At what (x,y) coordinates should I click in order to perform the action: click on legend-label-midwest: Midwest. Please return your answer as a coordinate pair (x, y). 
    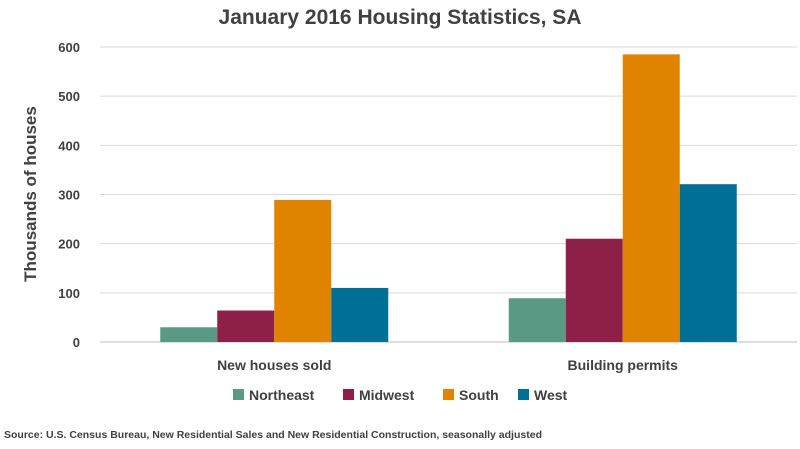
    Looking at the image, I should click on (387, 395).